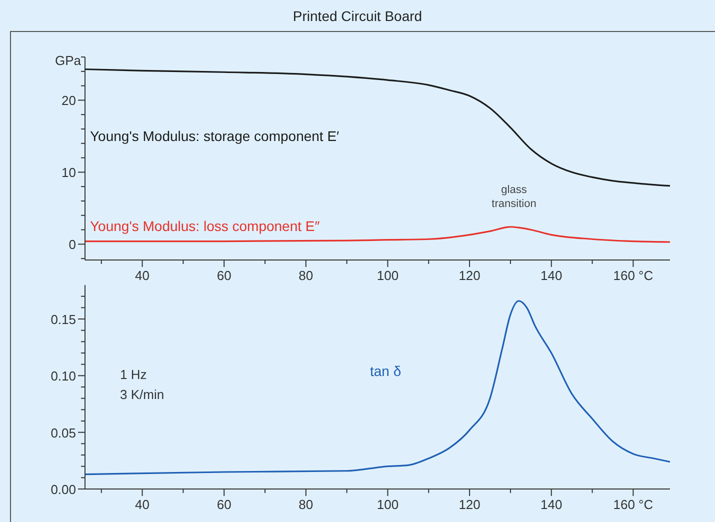 The image size is (715, 522). What do you see at coordinates (142, 394) in the screenshot?
I see `annotation: 3 K/min` at bounding box center [142, 394].